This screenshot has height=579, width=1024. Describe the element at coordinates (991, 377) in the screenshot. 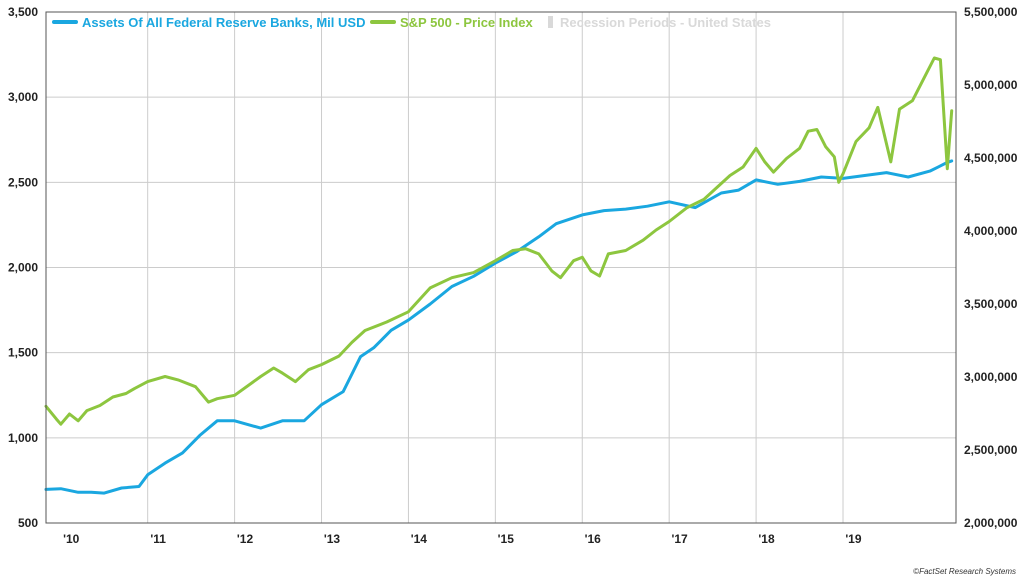

I see `right-tick-label: 3,000,000` at that location.